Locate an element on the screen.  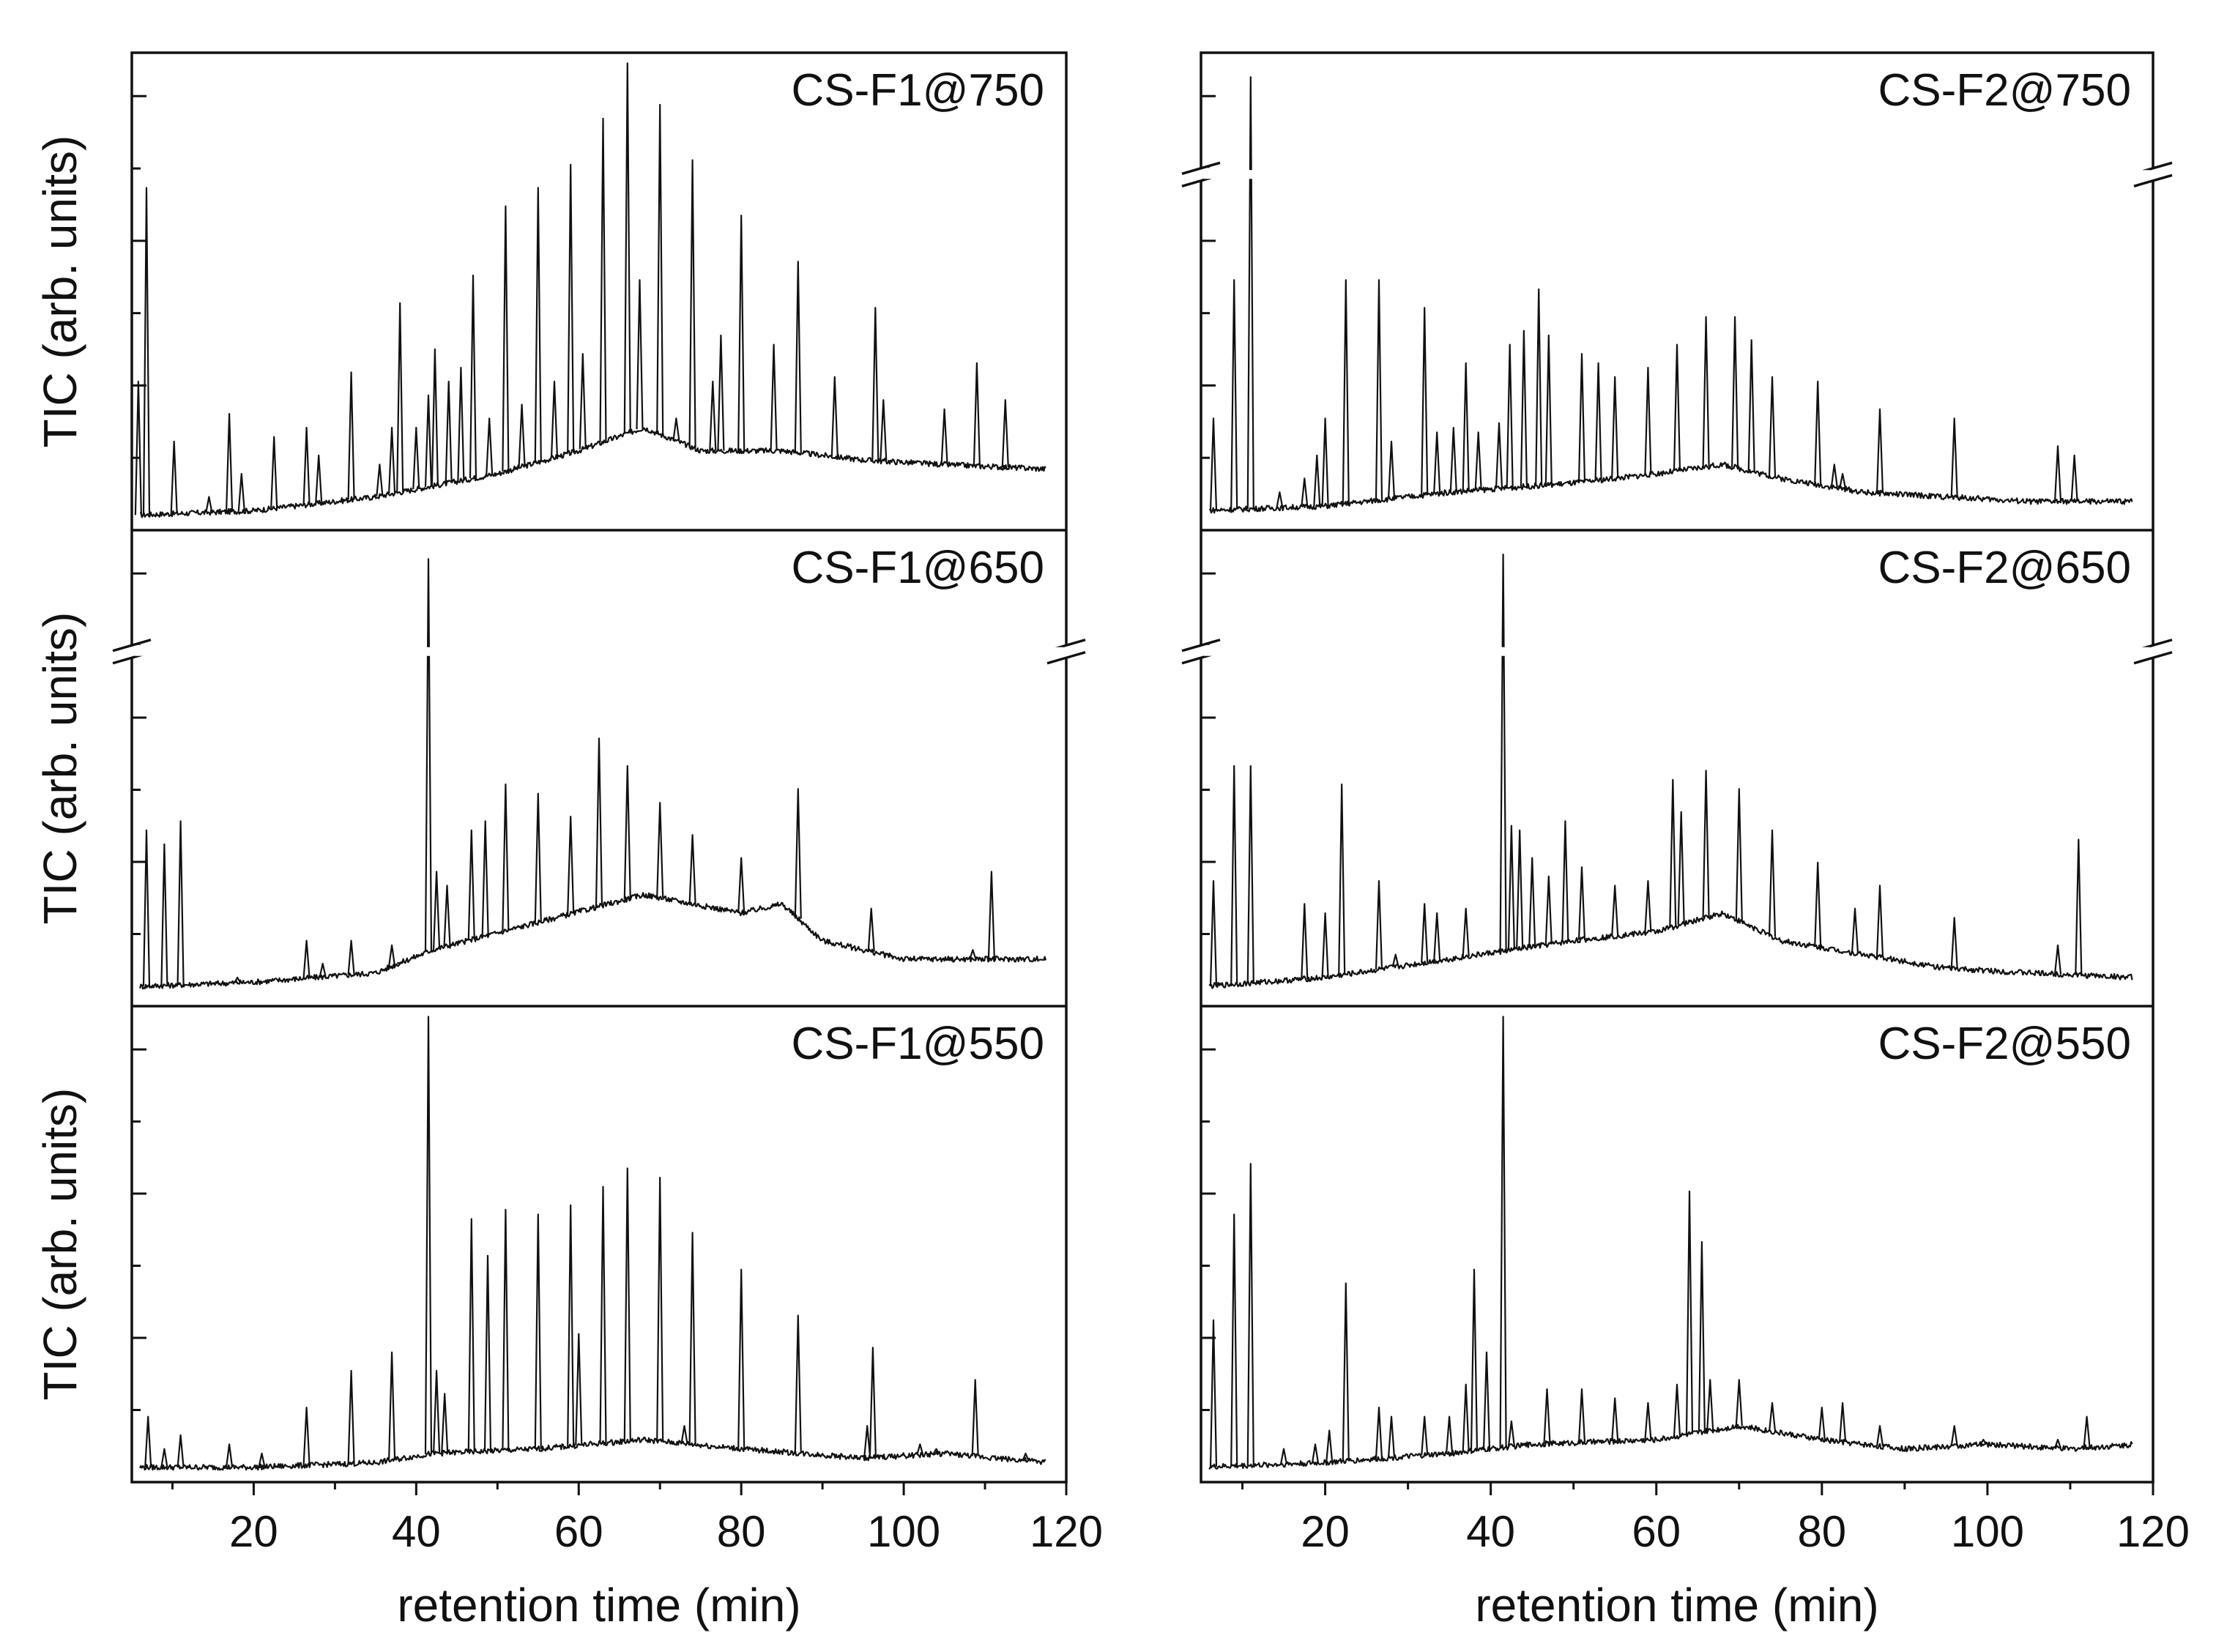
panel-label: CS-F2@650 is located at coordinates (2005, 568).